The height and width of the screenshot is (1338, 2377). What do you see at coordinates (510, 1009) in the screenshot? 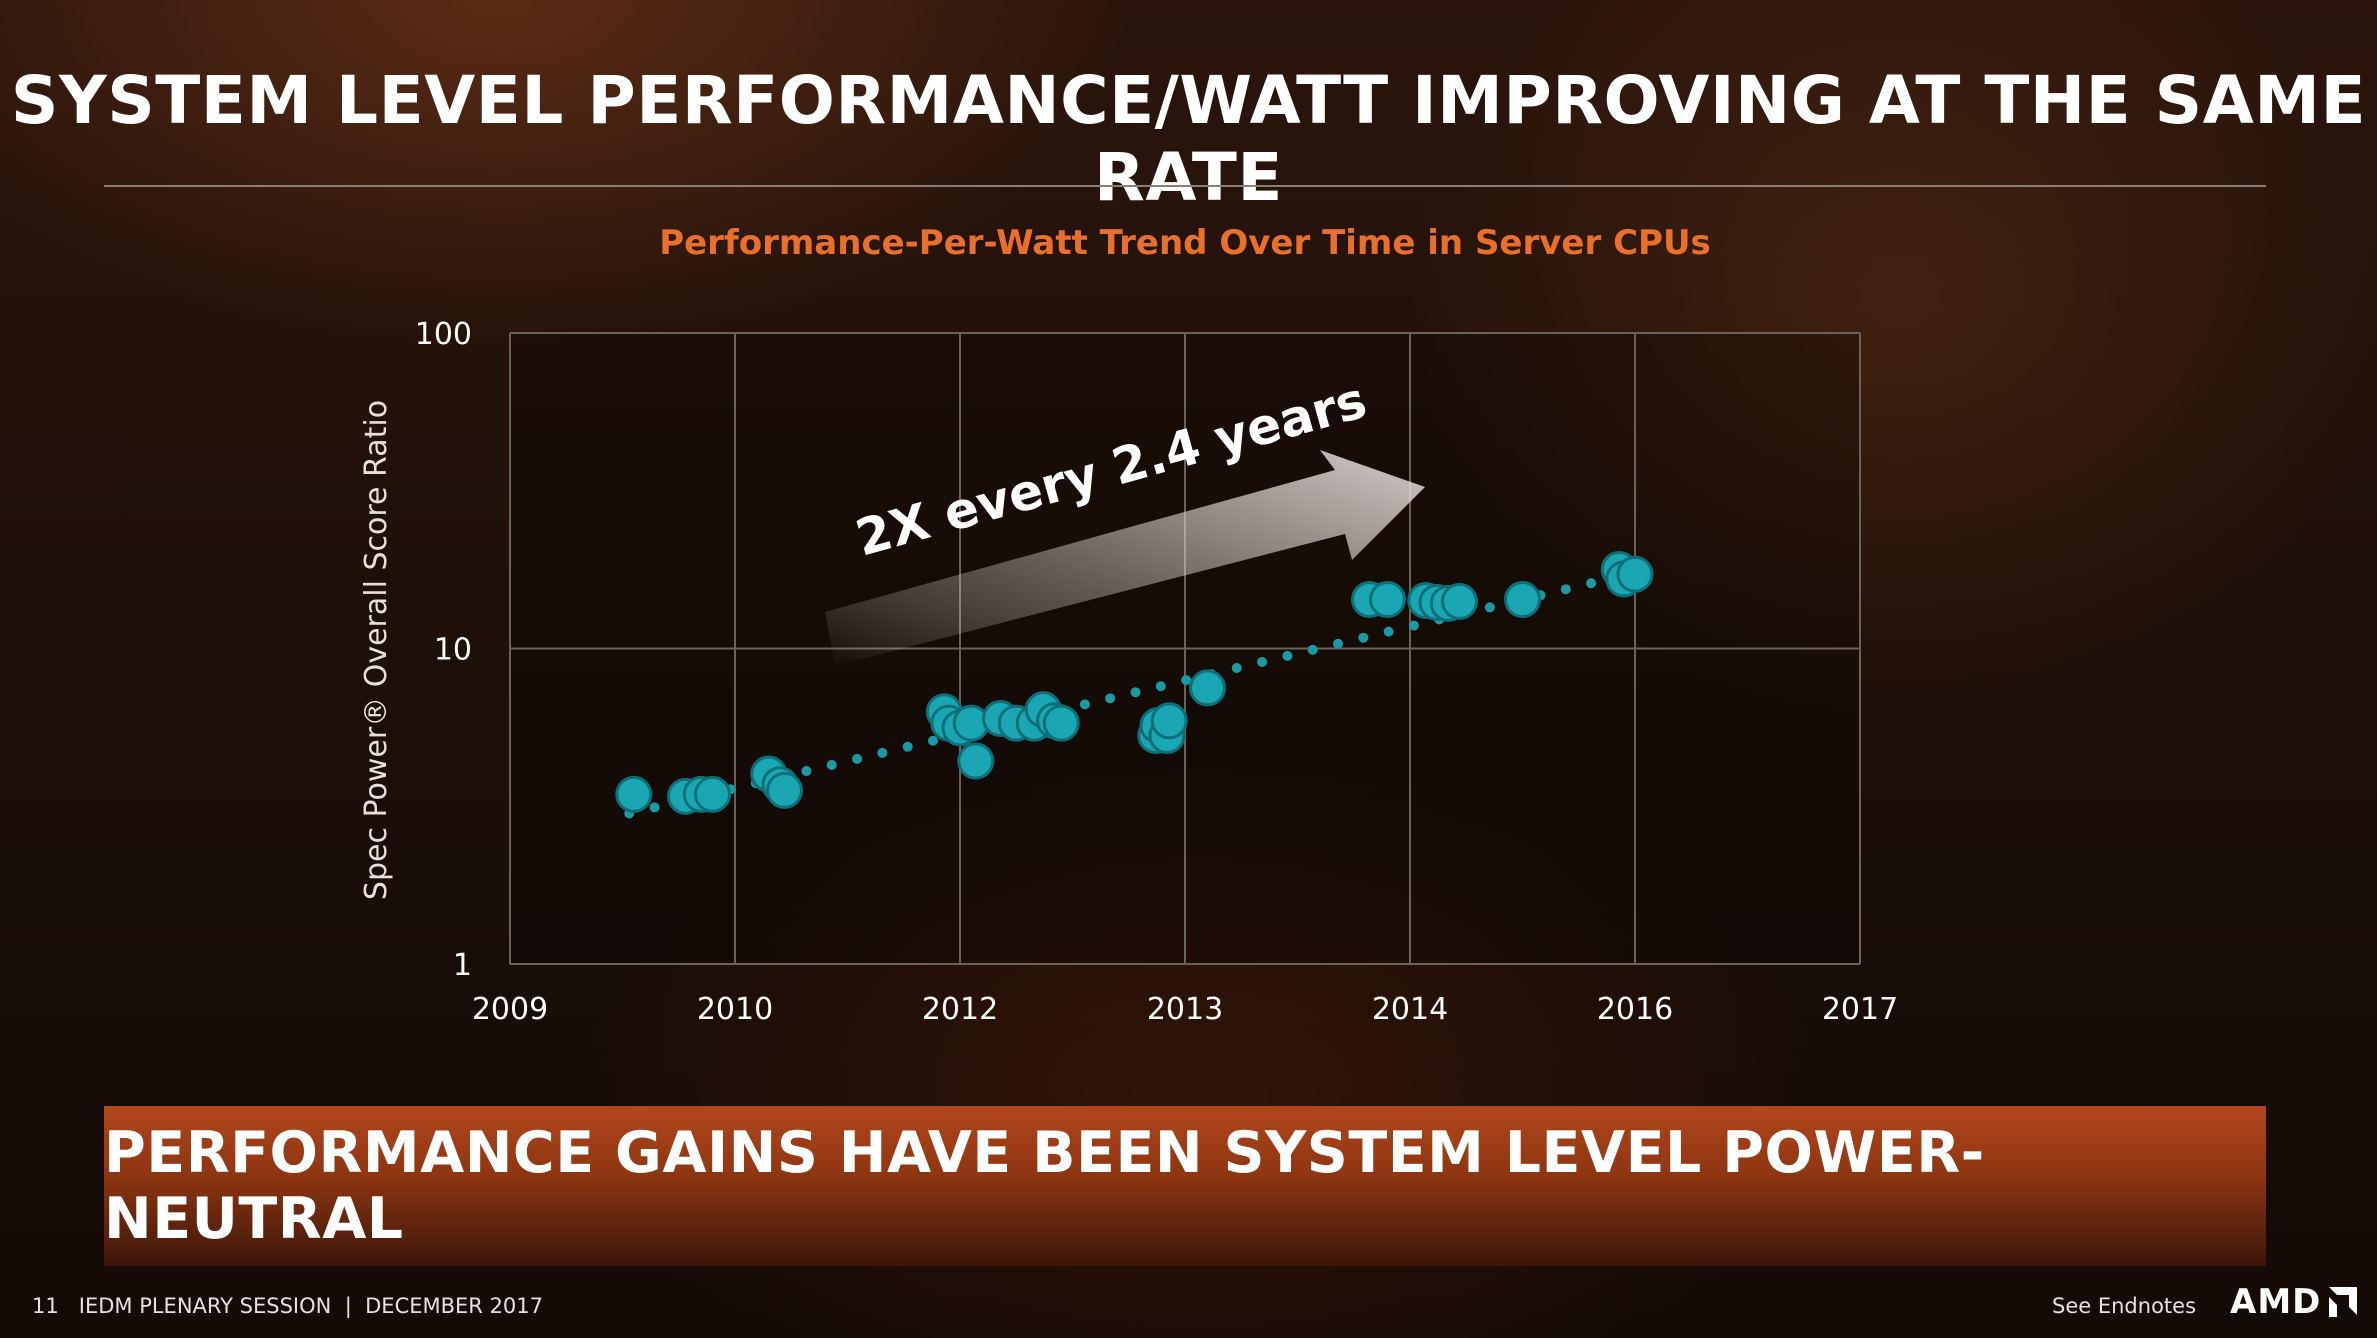
I see `x-tick-label: 2009` at bounding box center [510, 1009].